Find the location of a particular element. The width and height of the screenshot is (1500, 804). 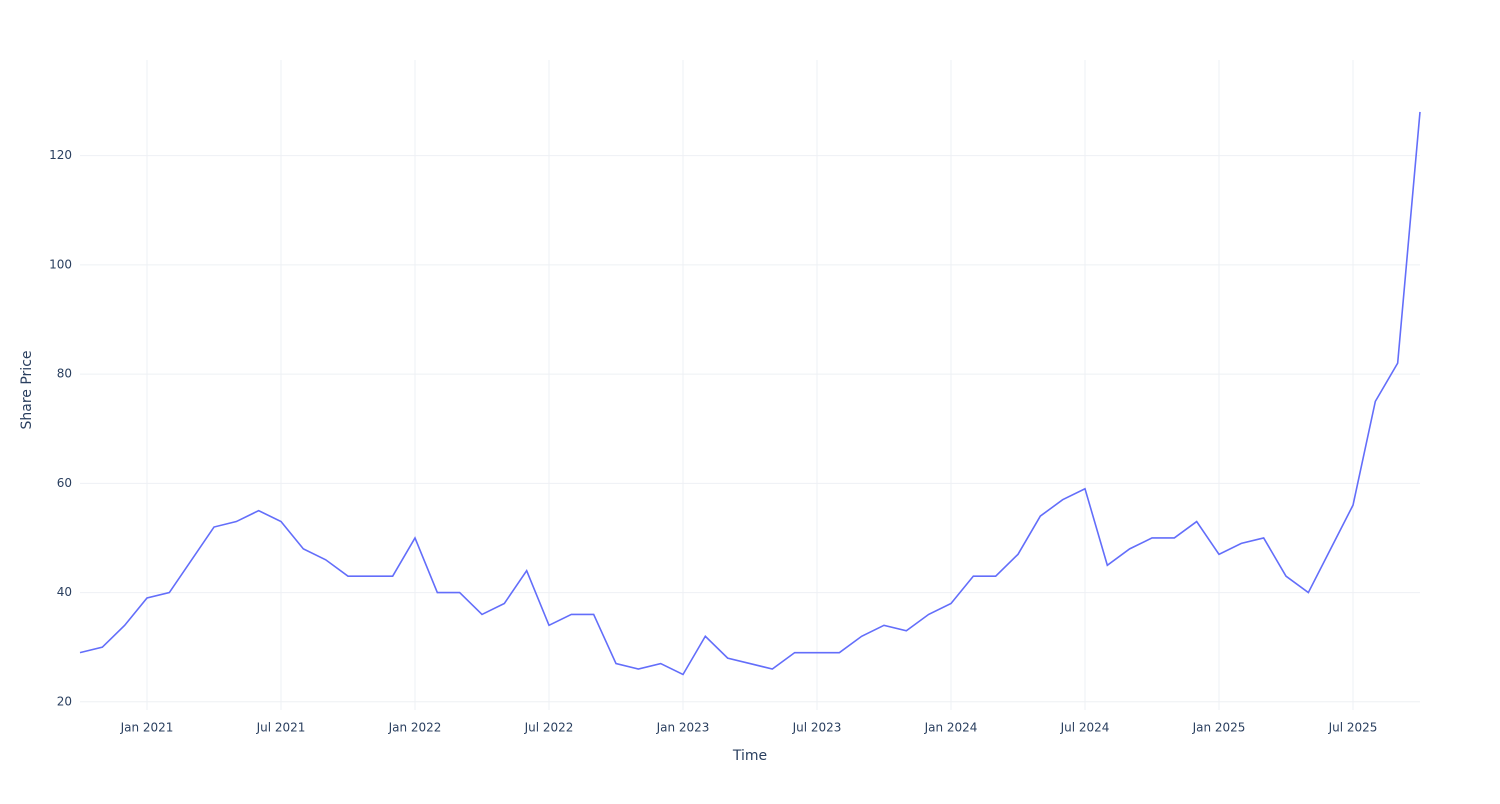

x-tick-label: Jul 2024 is located at coordinates (1085, 728).